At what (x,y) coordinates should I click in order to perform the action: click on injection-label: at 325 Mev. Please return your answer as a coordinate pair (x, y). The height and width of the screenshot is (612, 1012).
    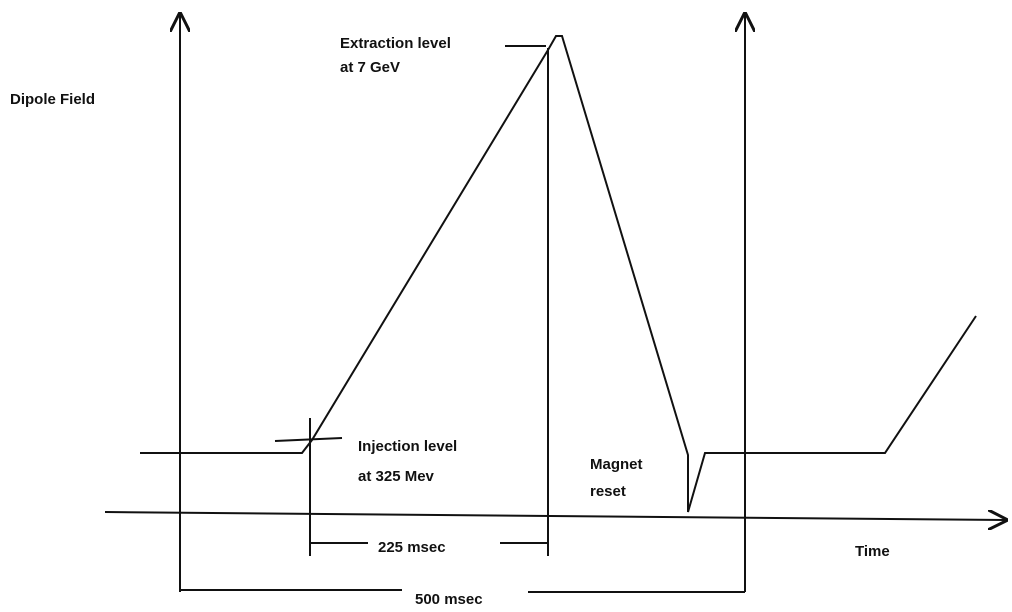
    Looking at the image, I should click on (396, 476).